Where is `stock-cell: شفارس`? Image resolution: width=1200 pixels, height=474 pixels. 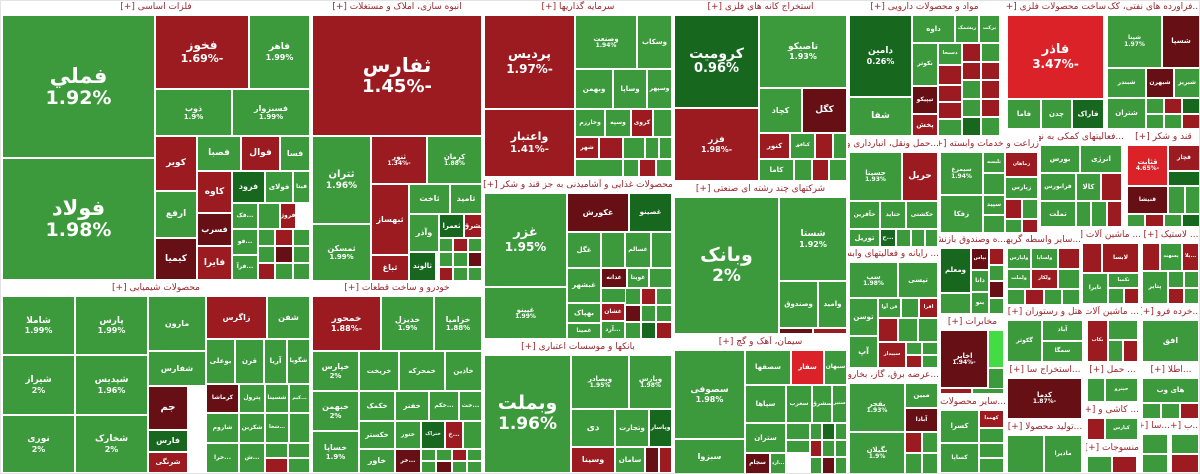 stock-cell: شفارس is located at coordinates (177, 368).